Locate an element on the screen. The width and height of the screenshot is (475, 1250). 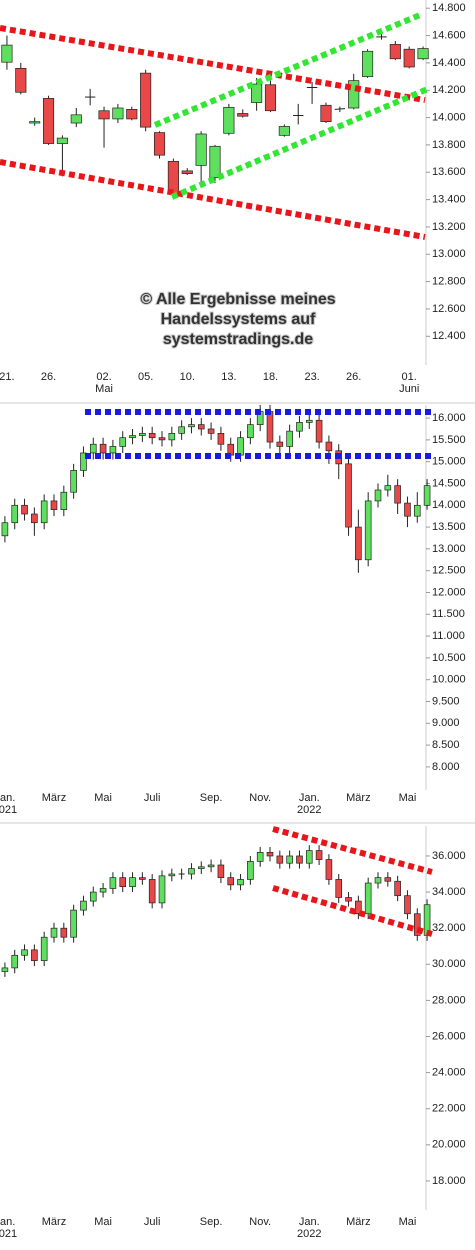
x-tick-label: 10. is located at coordinates (187, 377).